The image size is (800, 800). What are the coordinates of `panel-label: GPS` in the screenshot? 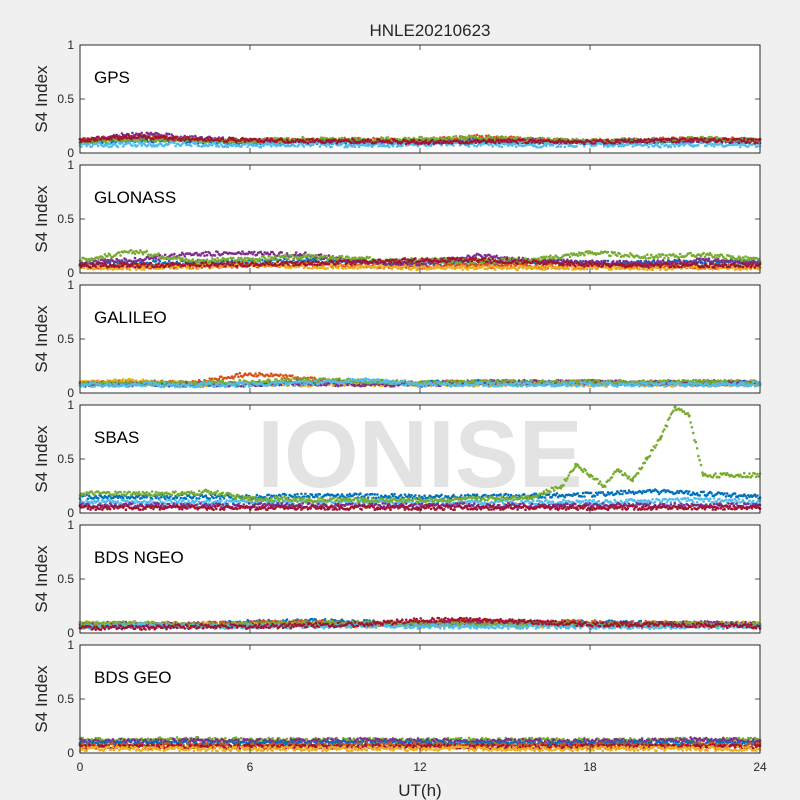 It's located at (112, 77).